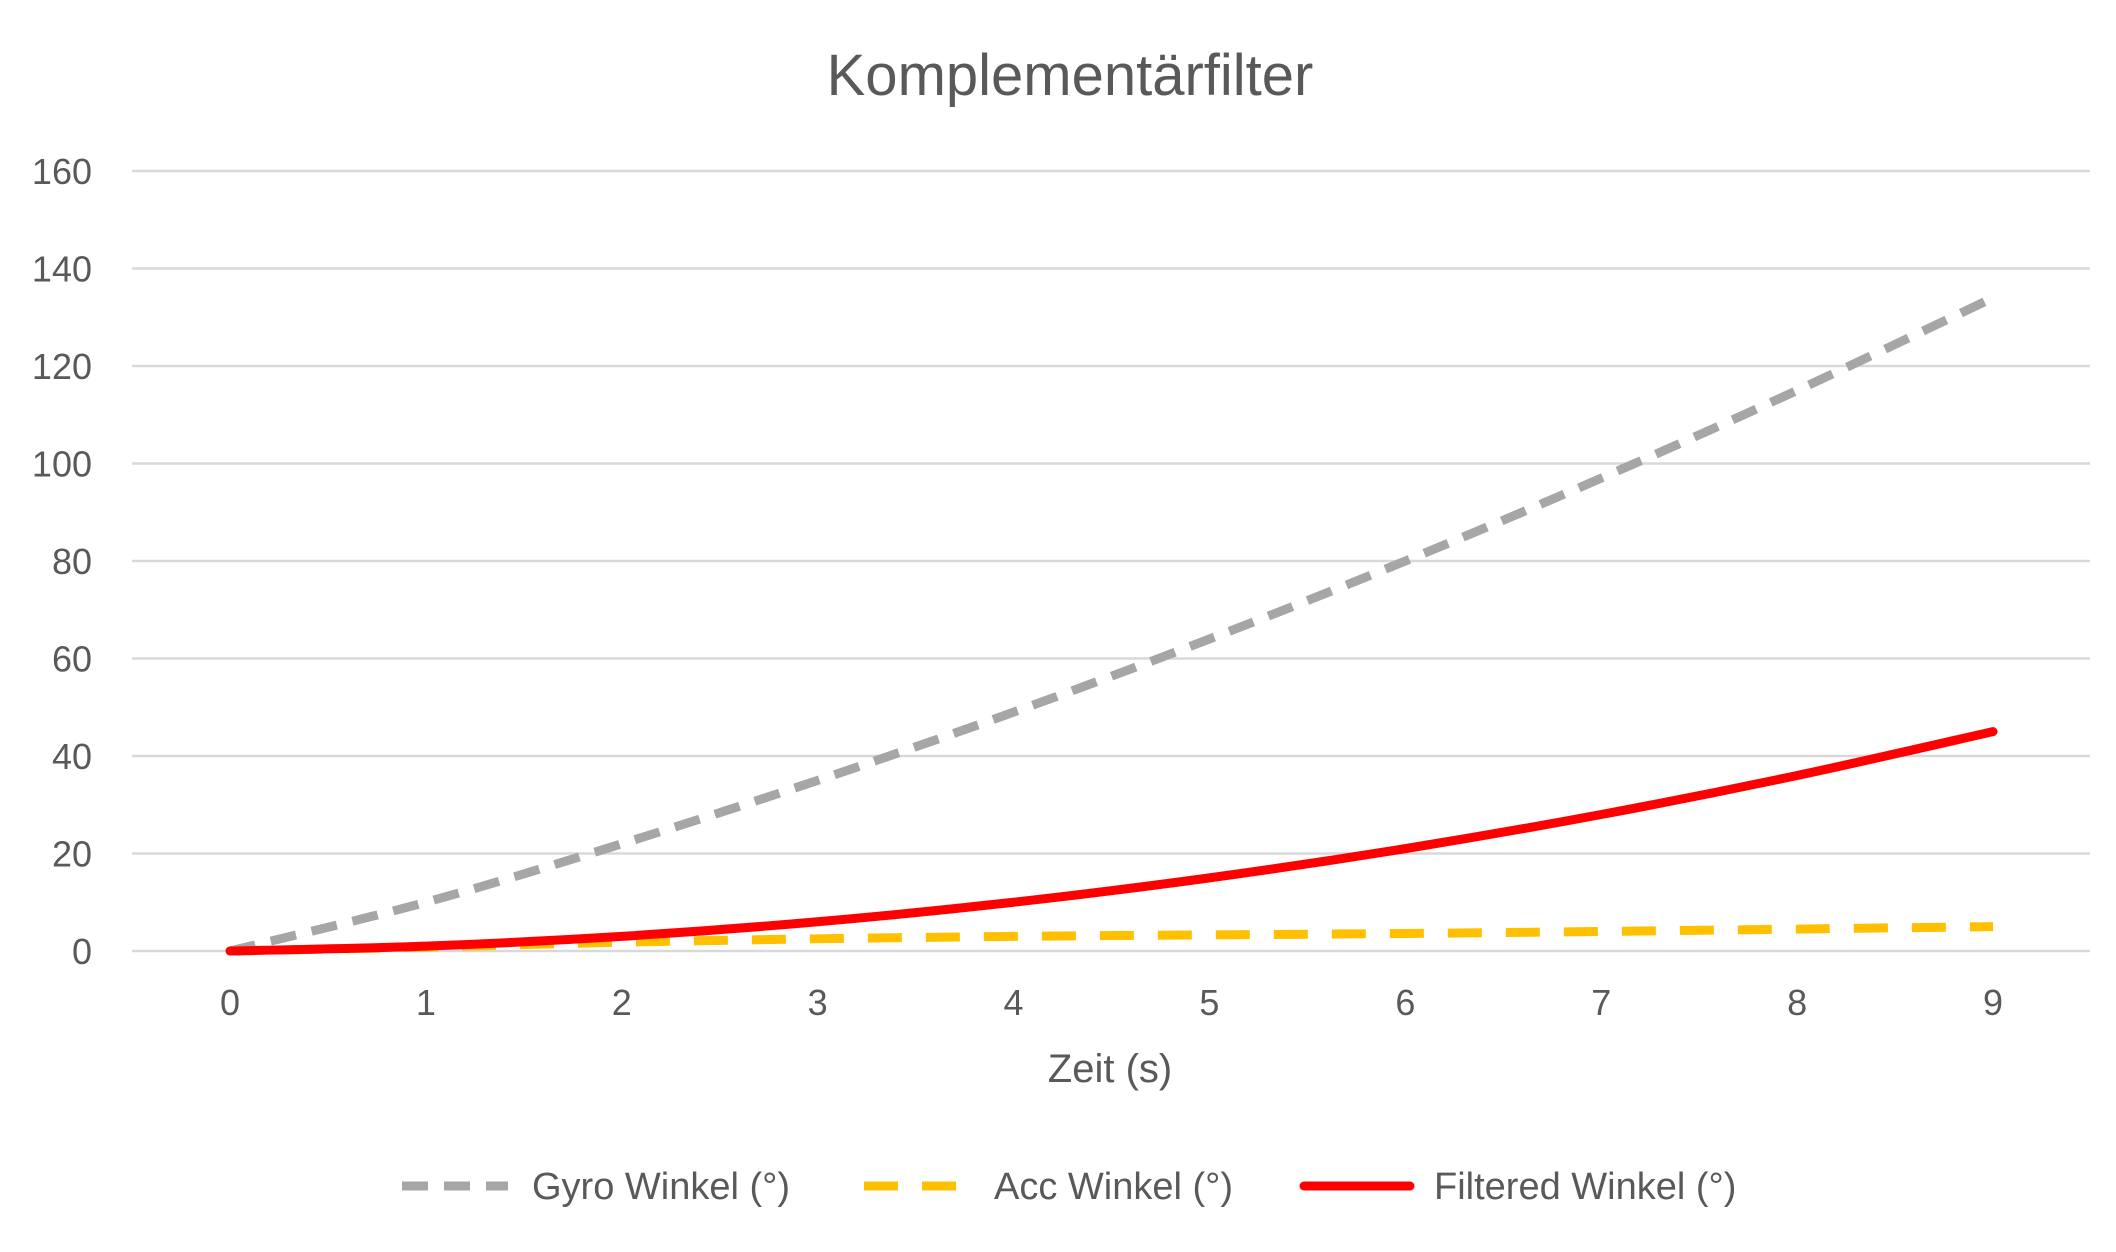 This screenshot has height=1252, width=2116. I want to click on x-tick-label: 0, so click(230, 1002).